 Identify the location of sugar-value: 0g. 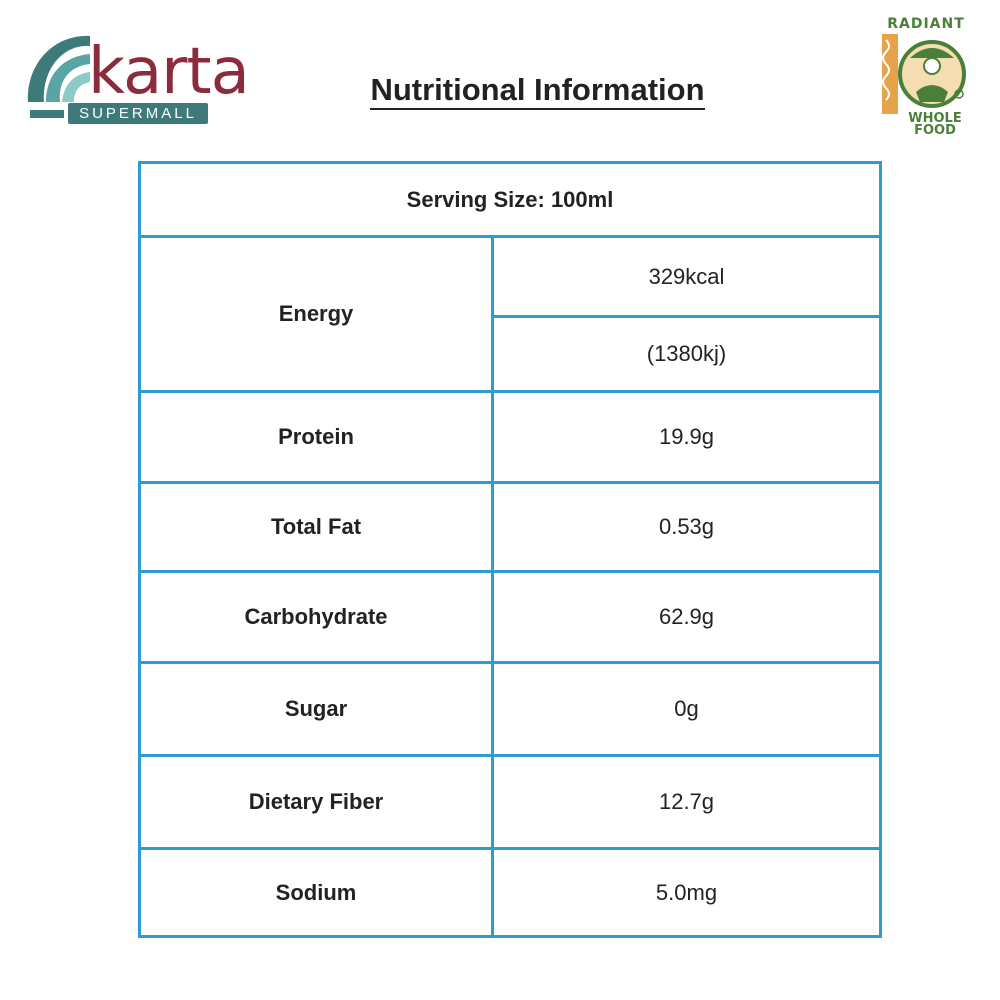
(686, 708).